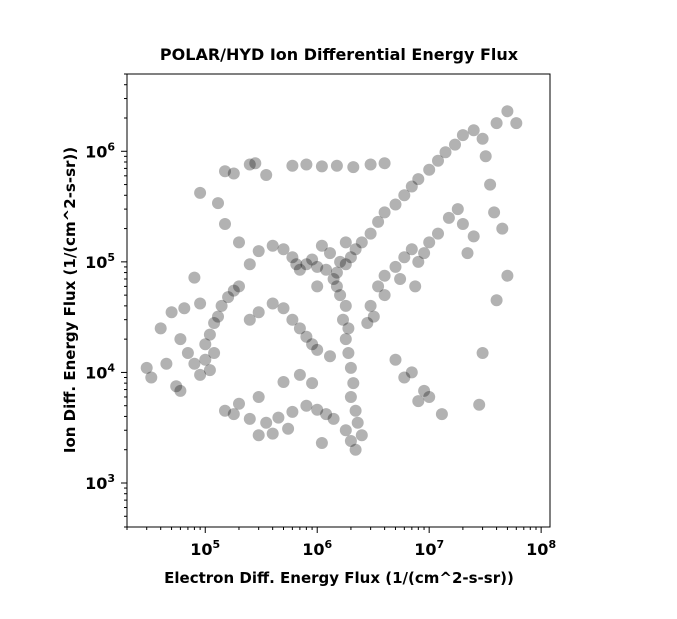 This screenshot has height=619, width=677. Describe the element at coordinates (100, 261) in the screenshot. I see `y-tick-label: 105` at that location.